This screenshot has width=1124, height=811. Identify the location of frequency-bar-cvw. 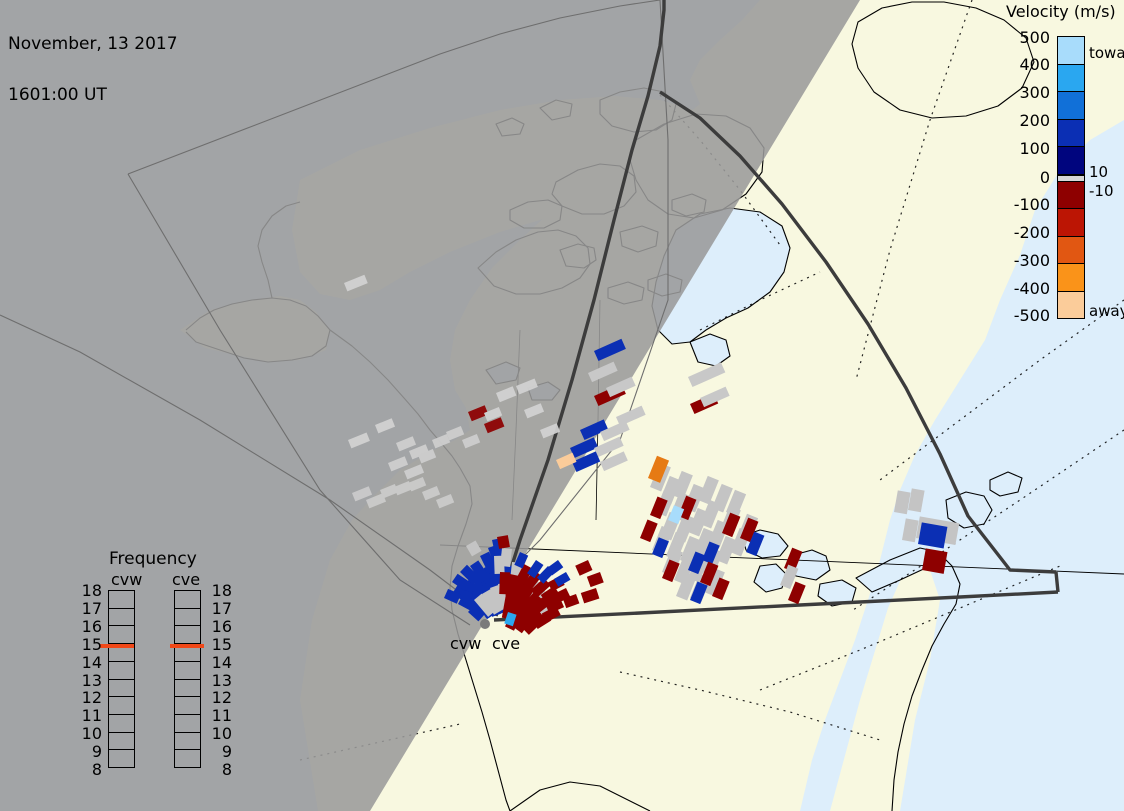
(121, 679).